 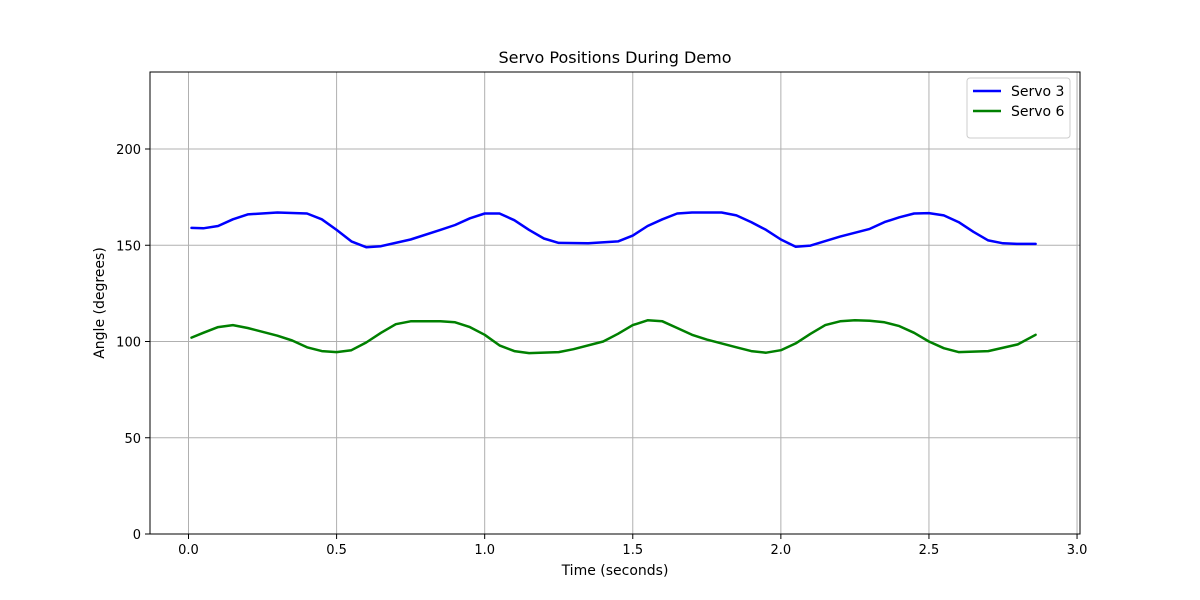 What do you see at coordinates (137, 535) in the screenshot?
I see `y-tick-label: 0` at bounding box center [137, 535].